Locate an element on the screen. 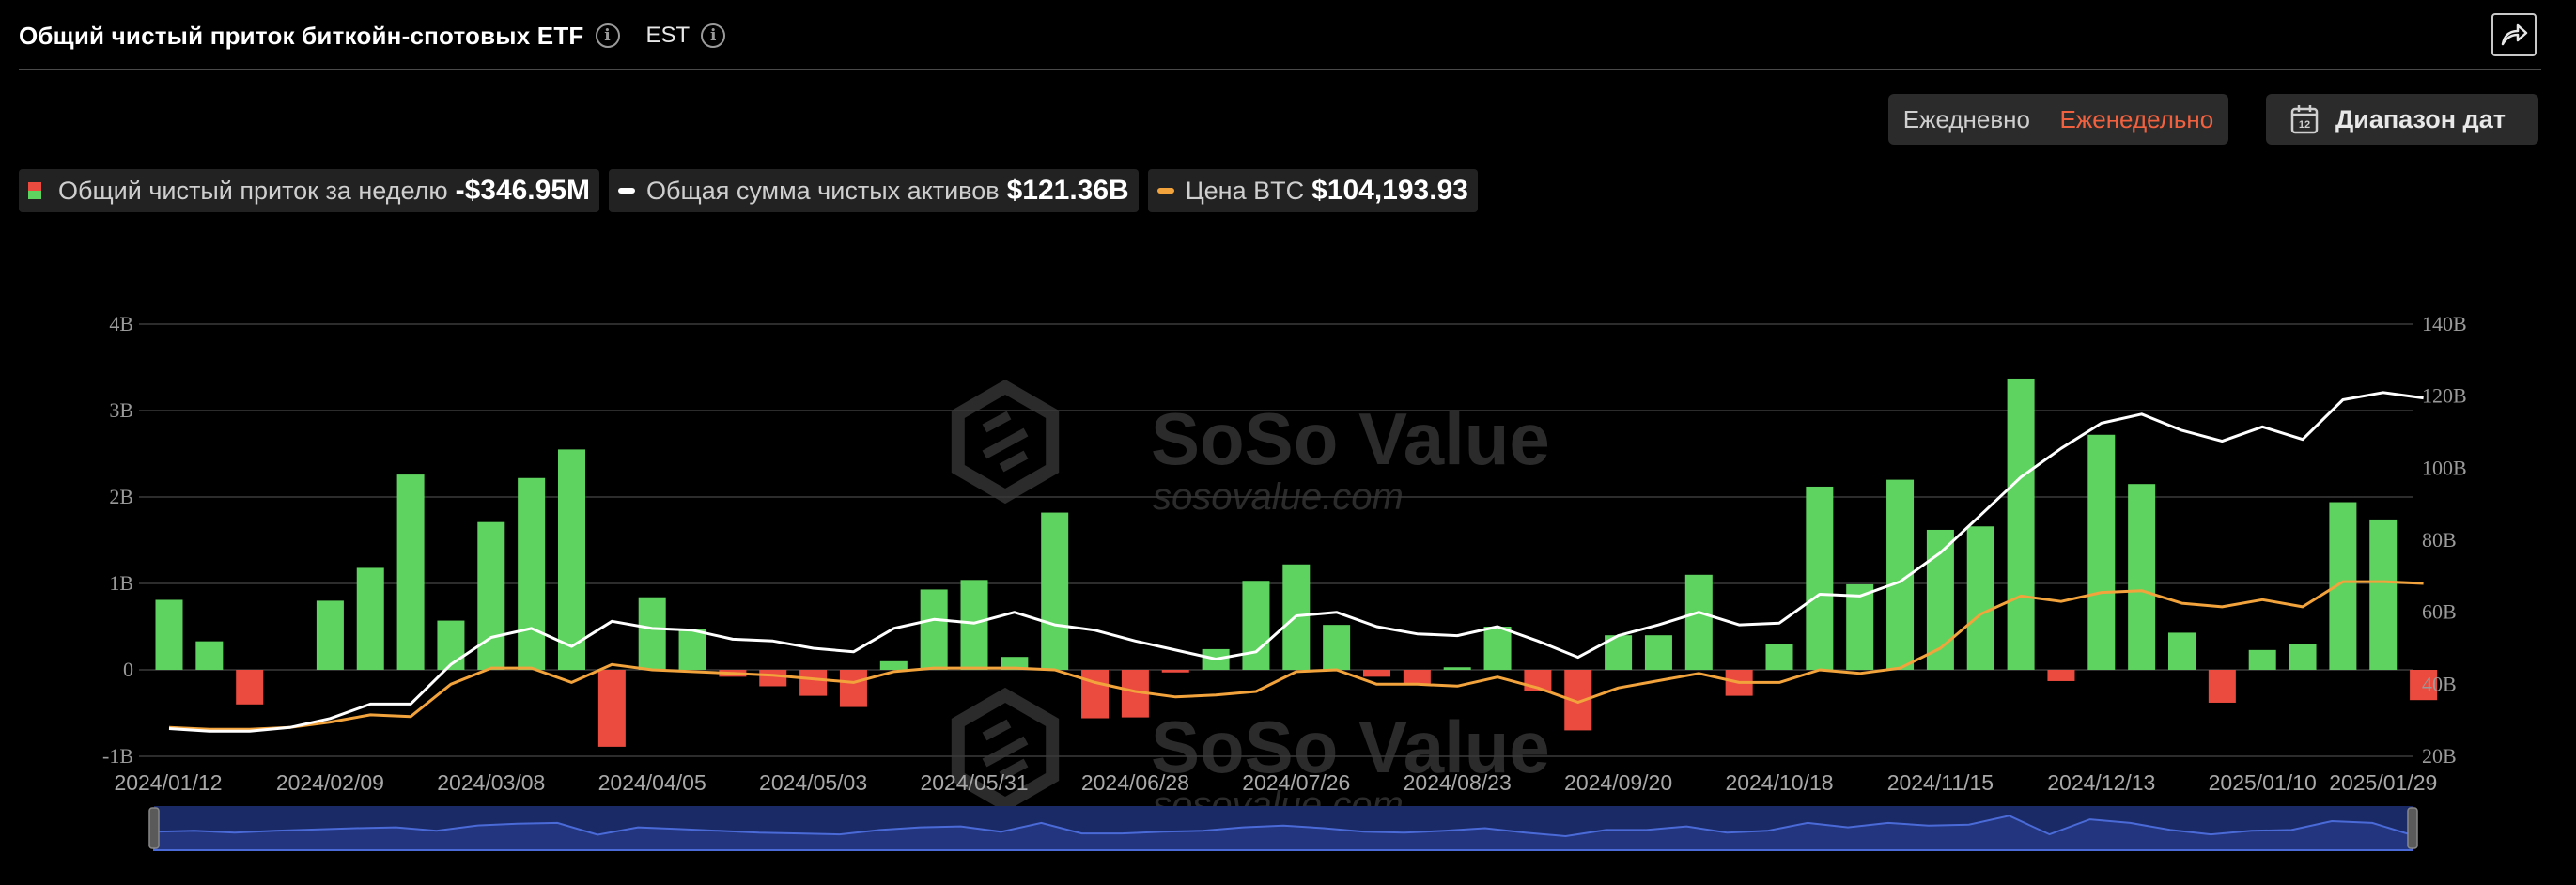 The height and width of the screenshot is (885, 2576). range-navigator is located at coordinates (1283, 829).